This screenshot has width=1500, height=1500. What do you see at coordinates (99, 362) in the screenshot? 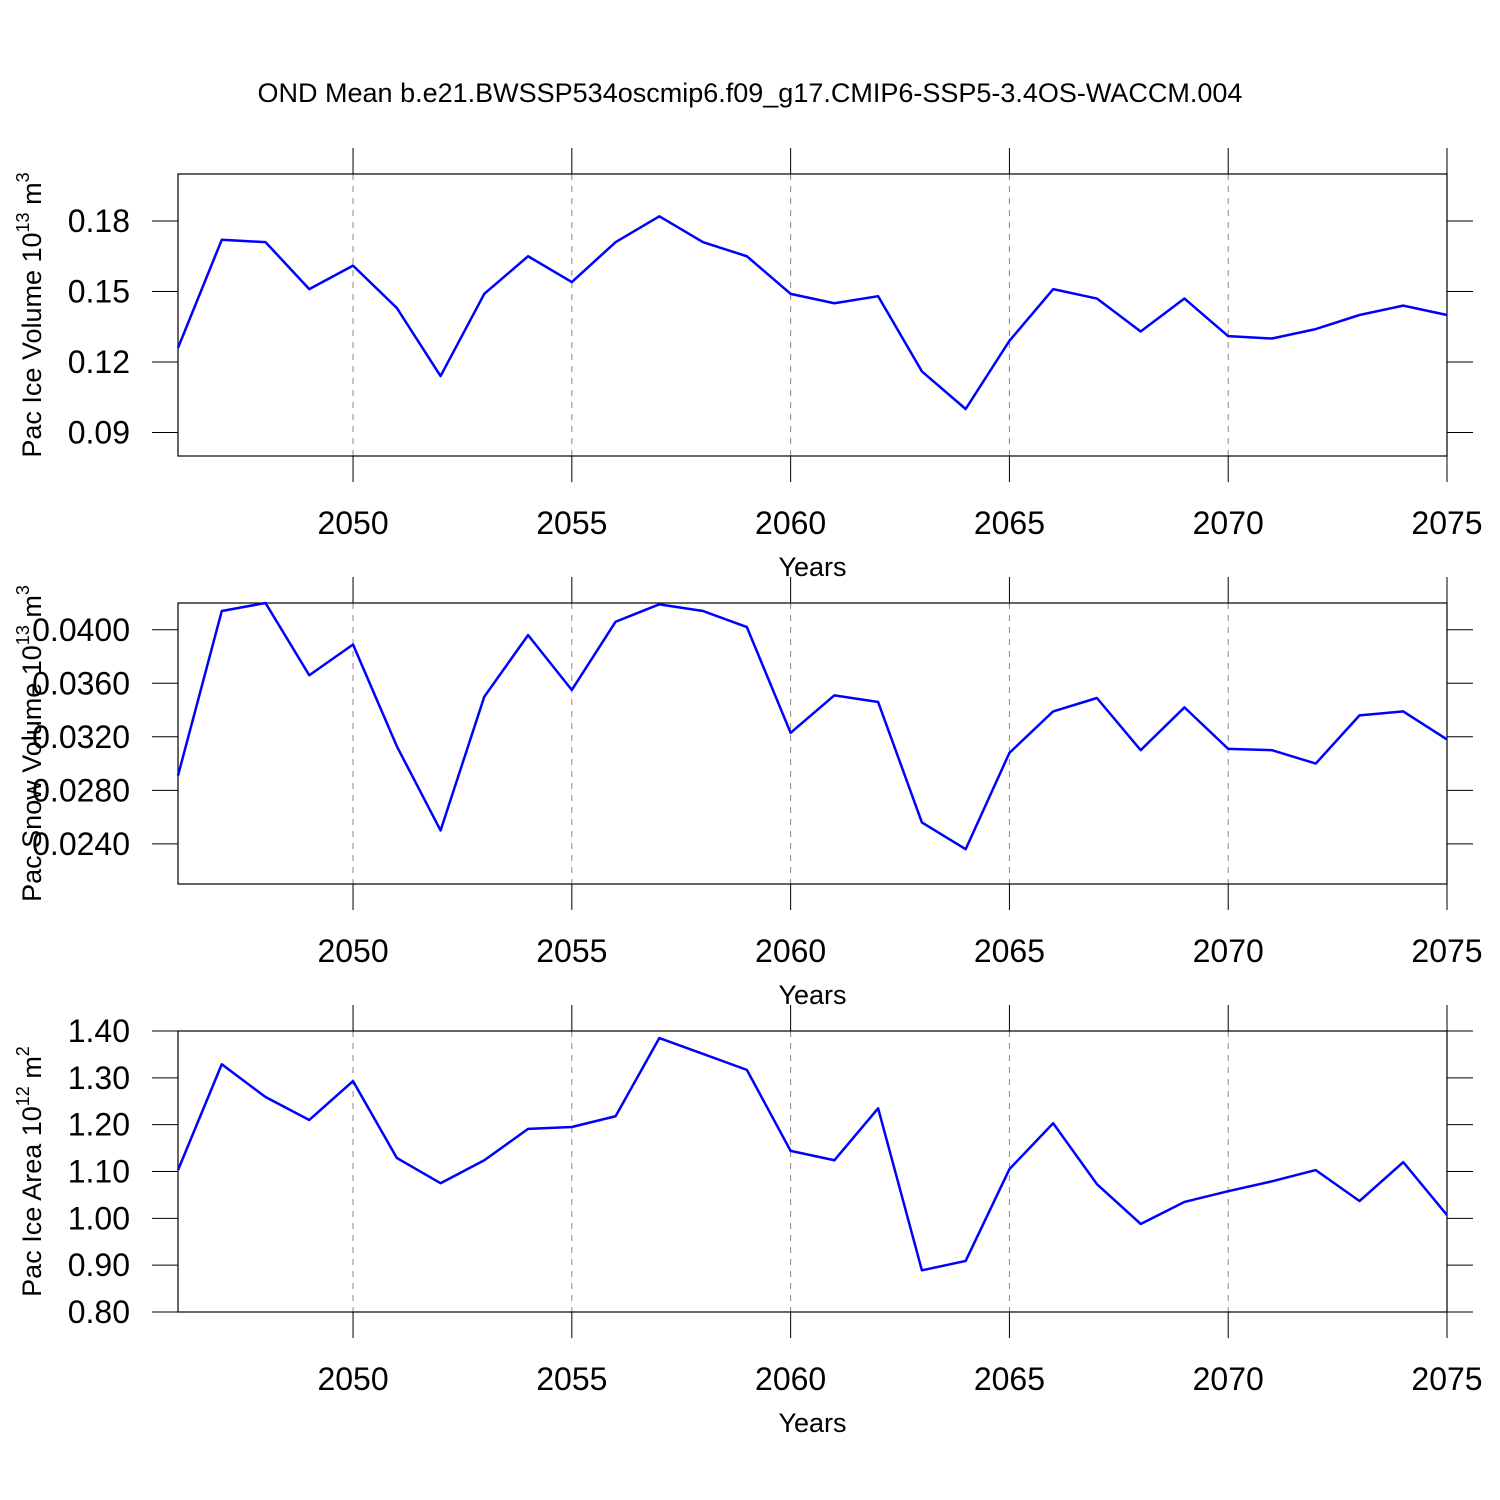
I see `y-tick-label: 0.12` at bounding box center [99, 362].